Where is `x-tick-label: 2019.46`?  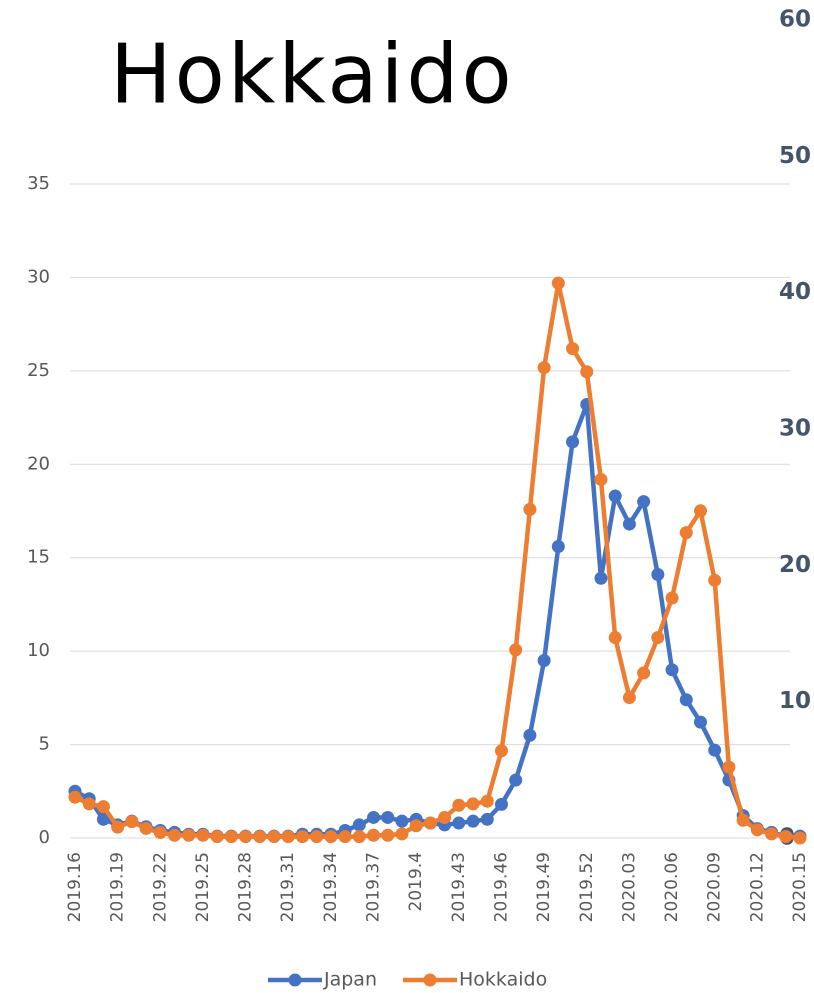
x-tick-label: 2019.46 is located at coordinates (501, 887).